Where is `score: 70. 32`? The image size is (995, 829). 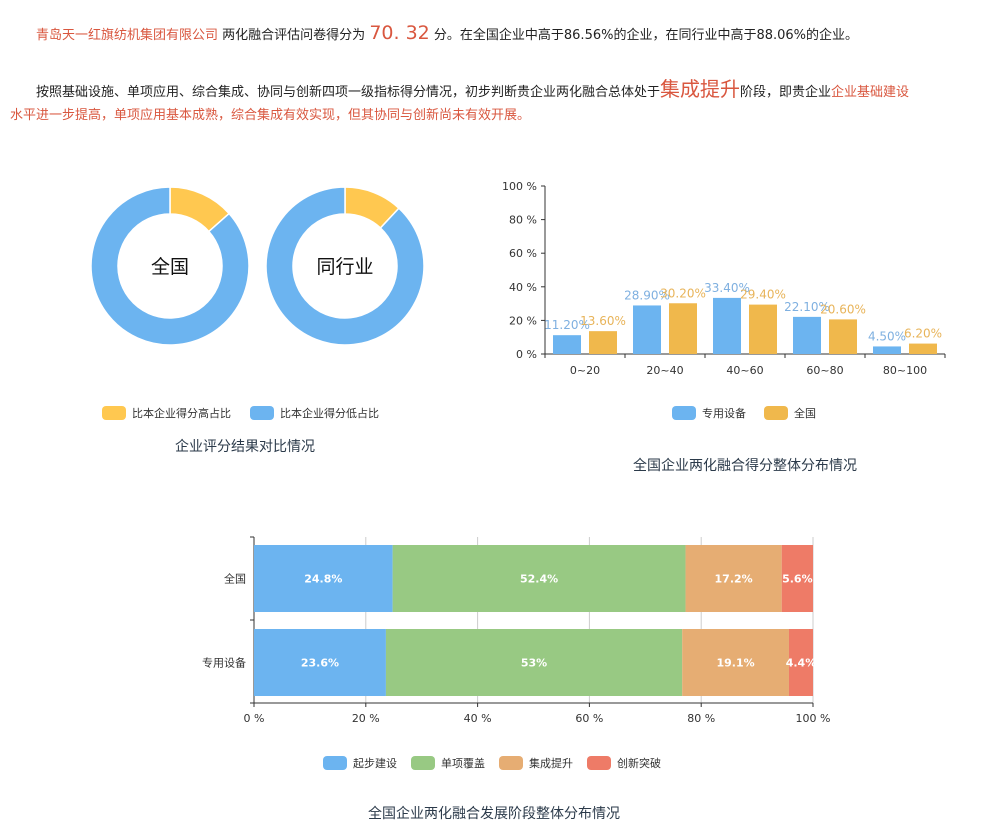 score: 70. 32 is located at coordinates (399, 33).